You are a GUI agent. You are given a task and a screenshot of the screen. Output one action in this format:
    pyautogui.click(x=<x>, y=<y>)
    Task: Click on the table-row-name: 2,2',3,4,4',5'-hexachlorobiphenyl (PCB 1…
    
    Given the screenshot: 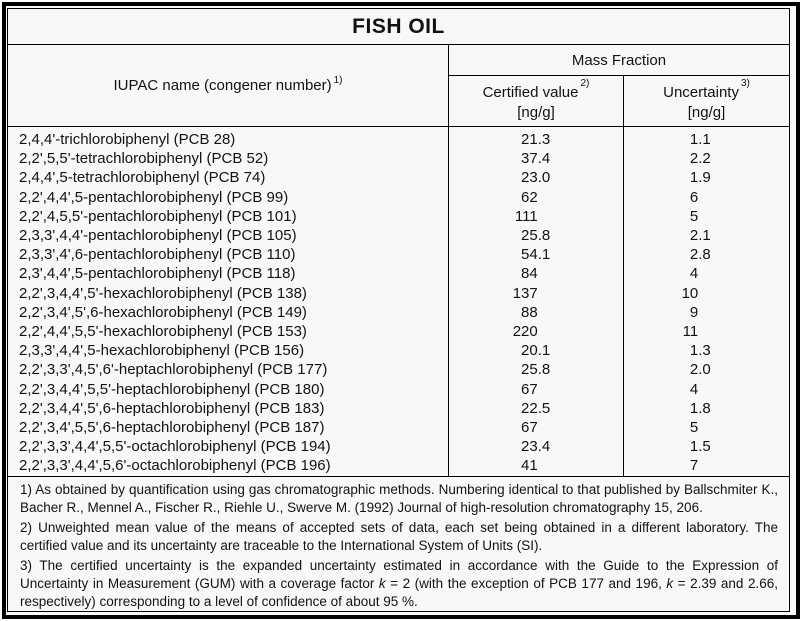 What is the action you would take?
    pyautogui.click(x=163, y=293)
    